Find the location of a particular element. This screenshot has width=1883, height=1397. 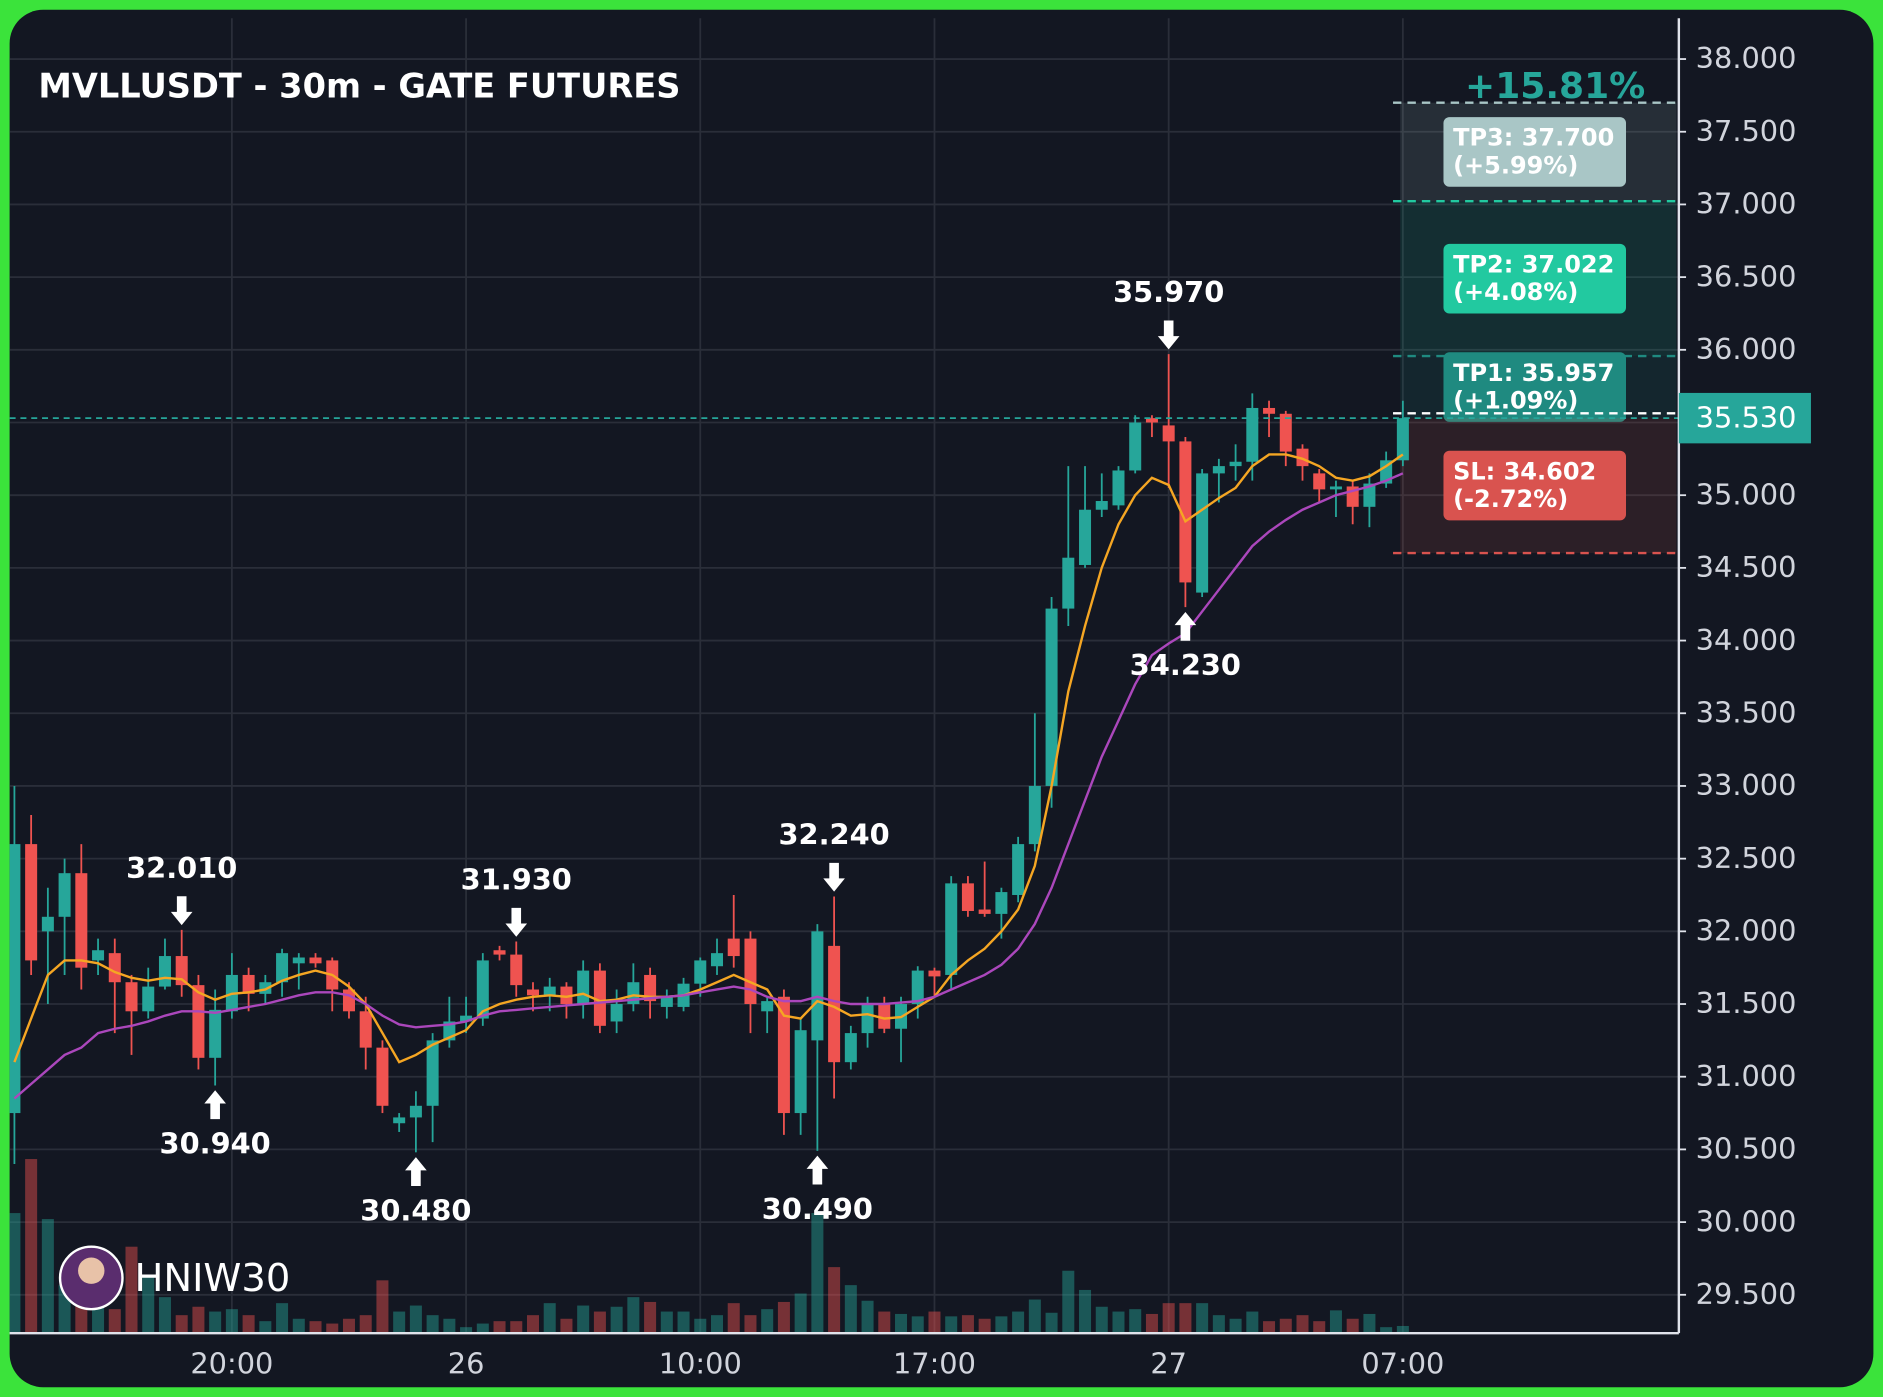

last-price-tag is located at coordinates (1744, 418).